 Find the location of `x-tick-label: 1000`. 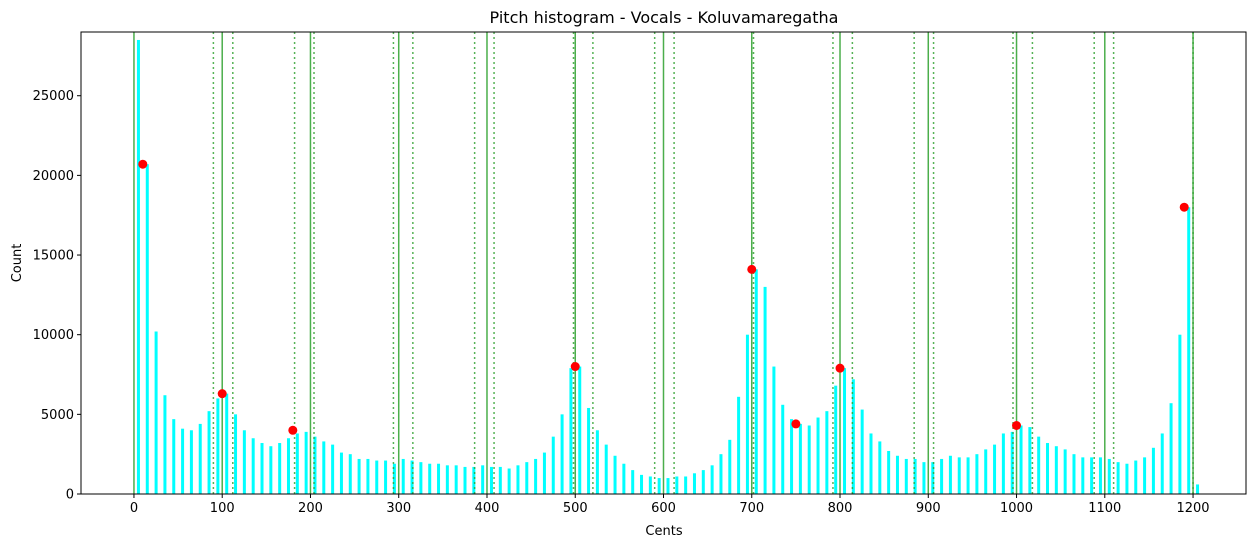

x-tick-label: 1000 is located at coordinates (1016, 508).